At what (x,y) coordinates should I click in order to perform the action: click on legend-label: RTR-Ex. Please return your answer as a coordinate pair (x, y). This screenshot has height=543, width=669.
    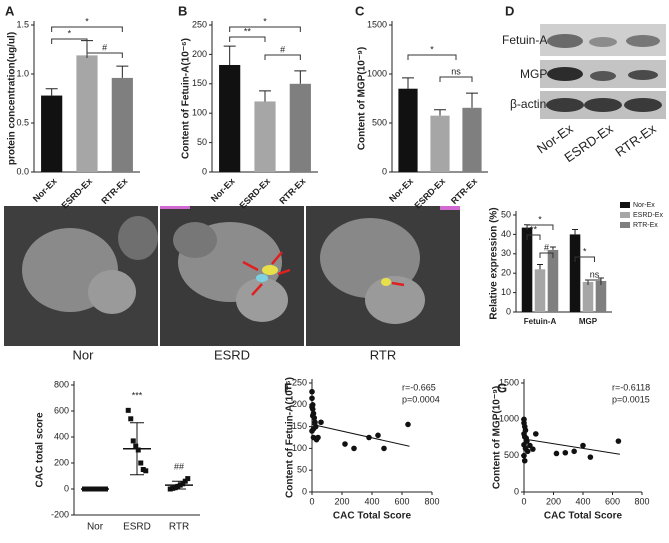
    Looking at the image, I should click on (645, 225).